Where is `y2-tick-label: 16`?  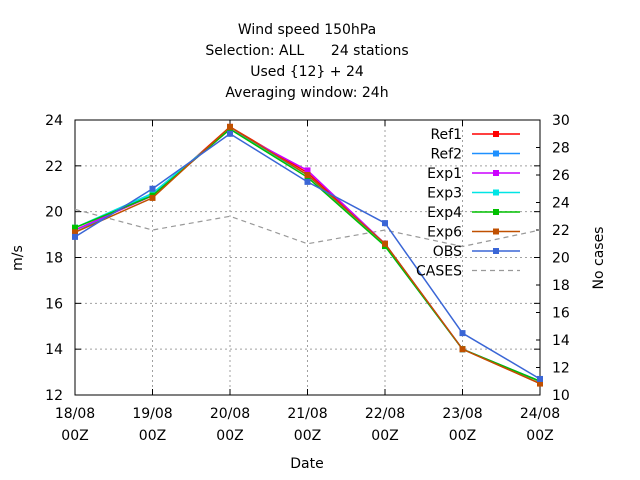 y2-tick-label: 16 is located at coordinates (561, 314).